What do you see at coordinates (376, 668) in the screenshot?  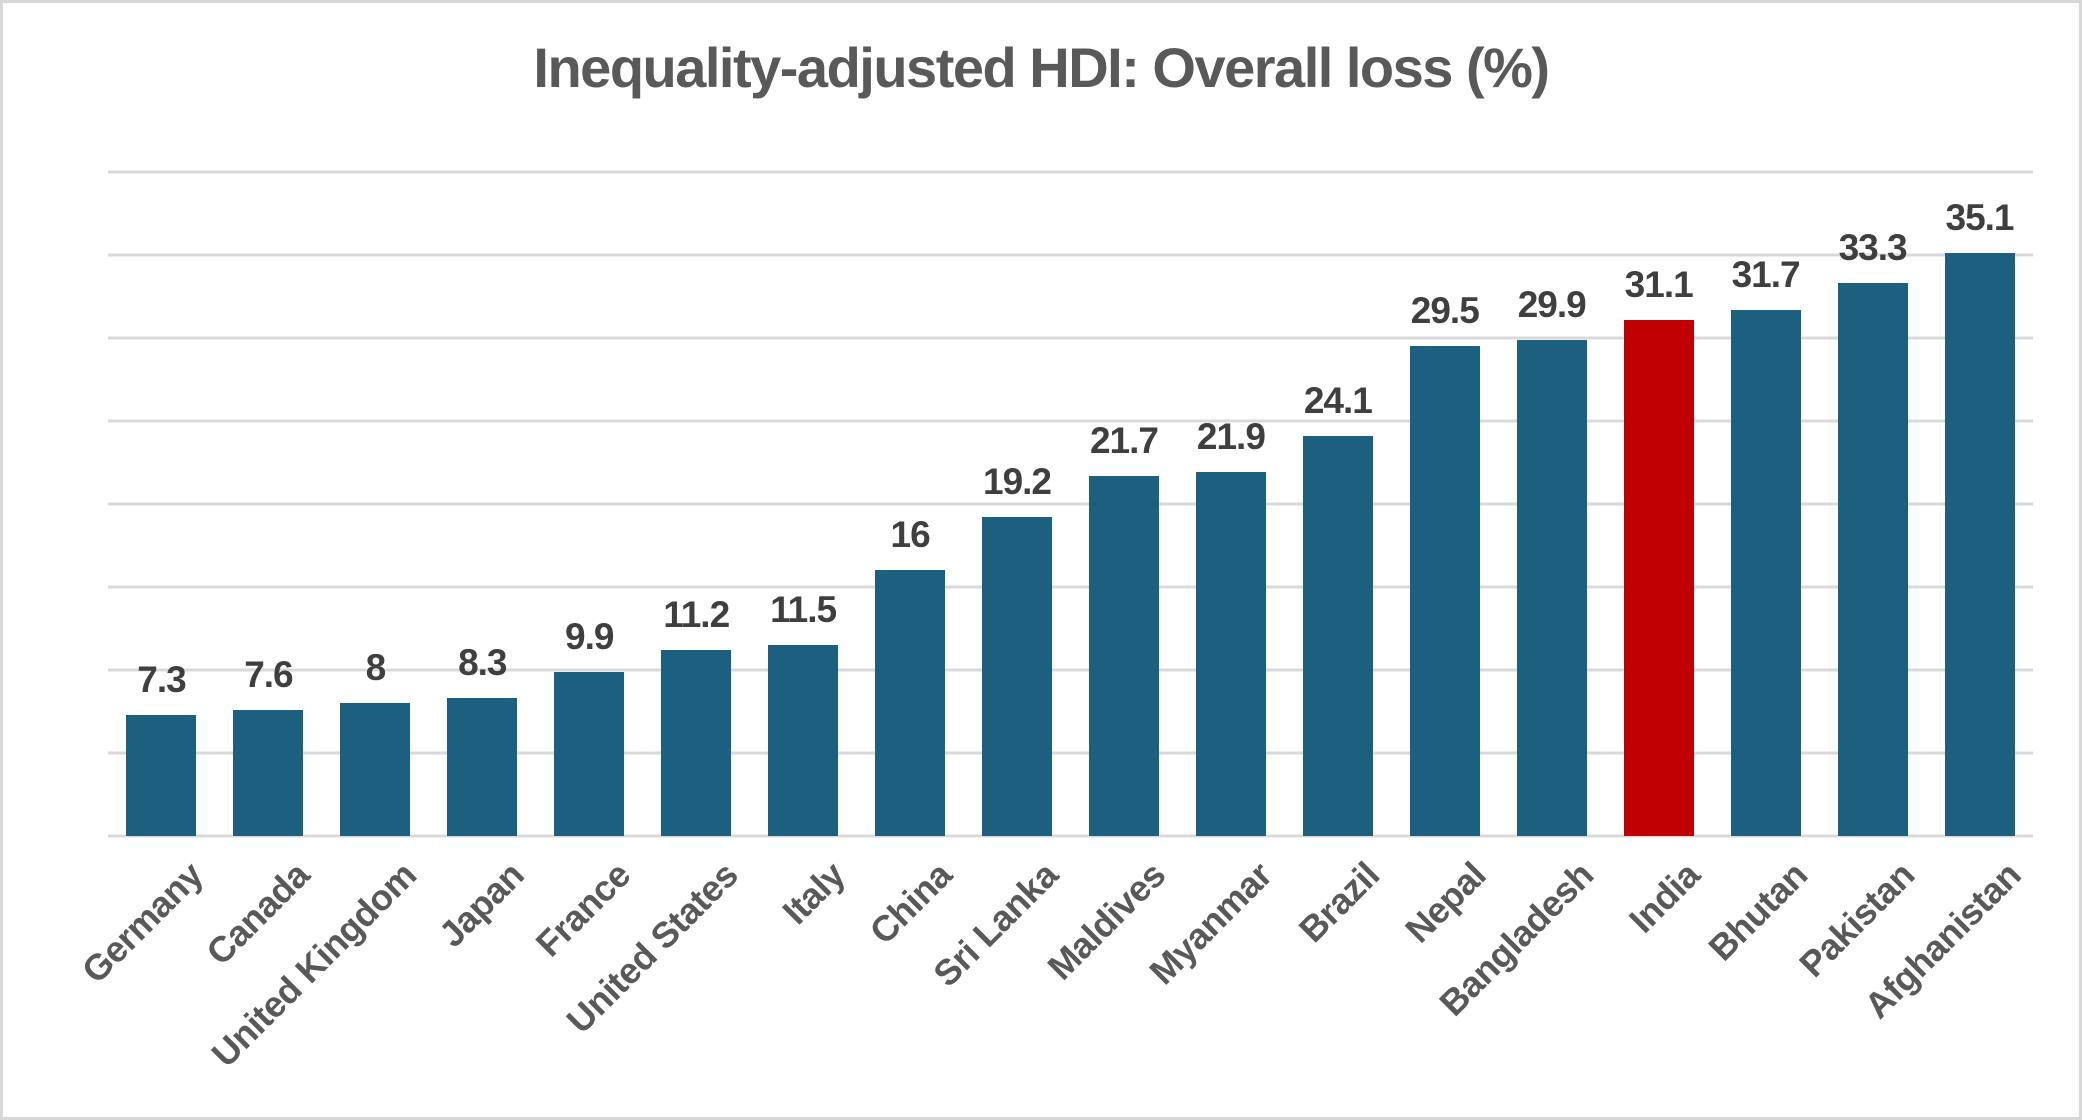 I see `value-label-united-kingdom: 8` at bounding box center [376, 668].